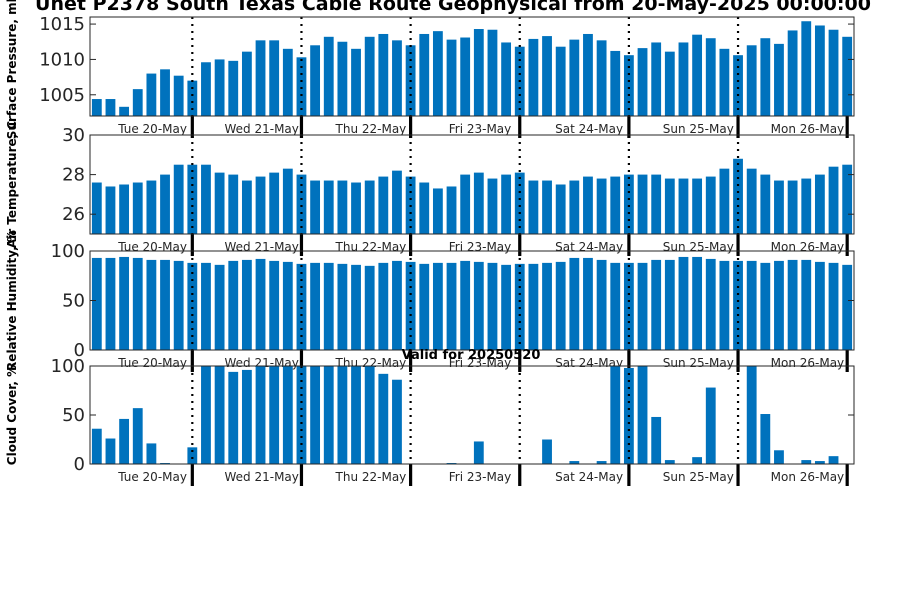 Image resolution: width=900 pixels, height=600 pixels. I want to click on ytick-label: 1010, so click(62, 59).